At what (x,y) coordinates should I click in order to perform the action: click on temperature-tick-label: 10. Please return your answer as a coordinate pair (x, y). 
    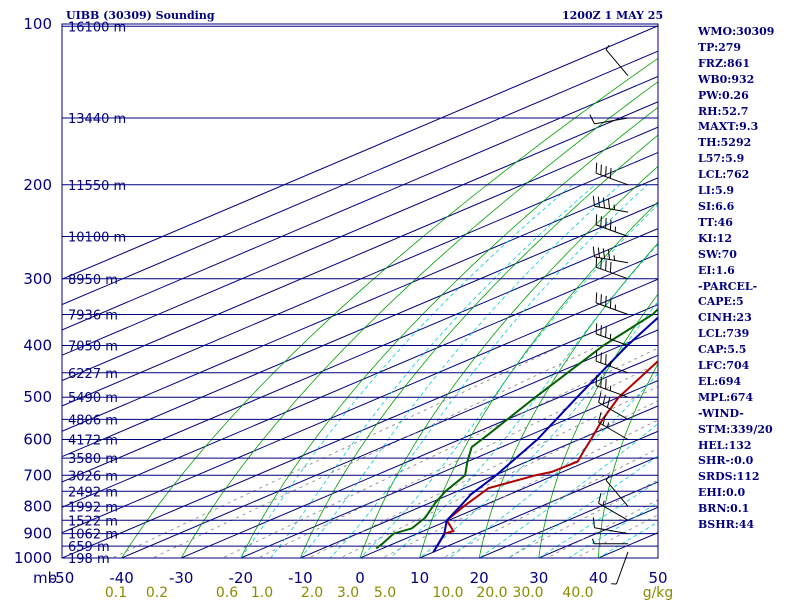
    Looking at the image, I should click on (419, 578).